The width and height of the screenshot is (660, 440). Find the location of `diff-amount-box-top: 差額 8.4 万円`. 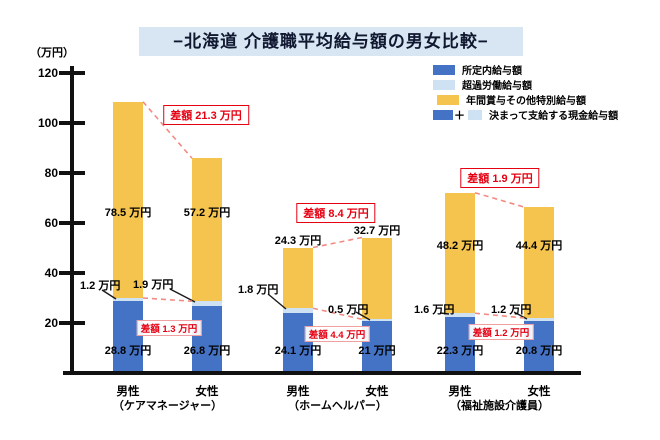

diff-amount-box-top: 差額 8.4 万円 is located at coordinates (336, 213).